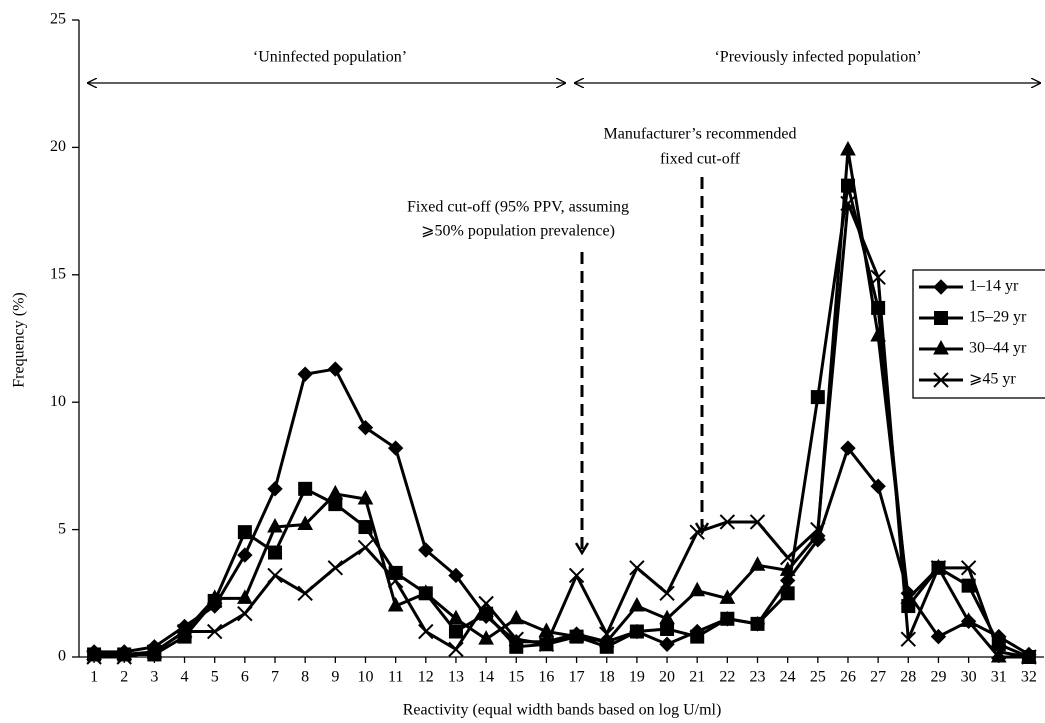 The width and height of the screenshot is (1045, 723). What do you see at coordinates (878, 677) in the screenshot?
I see `x-tick-label: 27` at bounding box center [878, 677].